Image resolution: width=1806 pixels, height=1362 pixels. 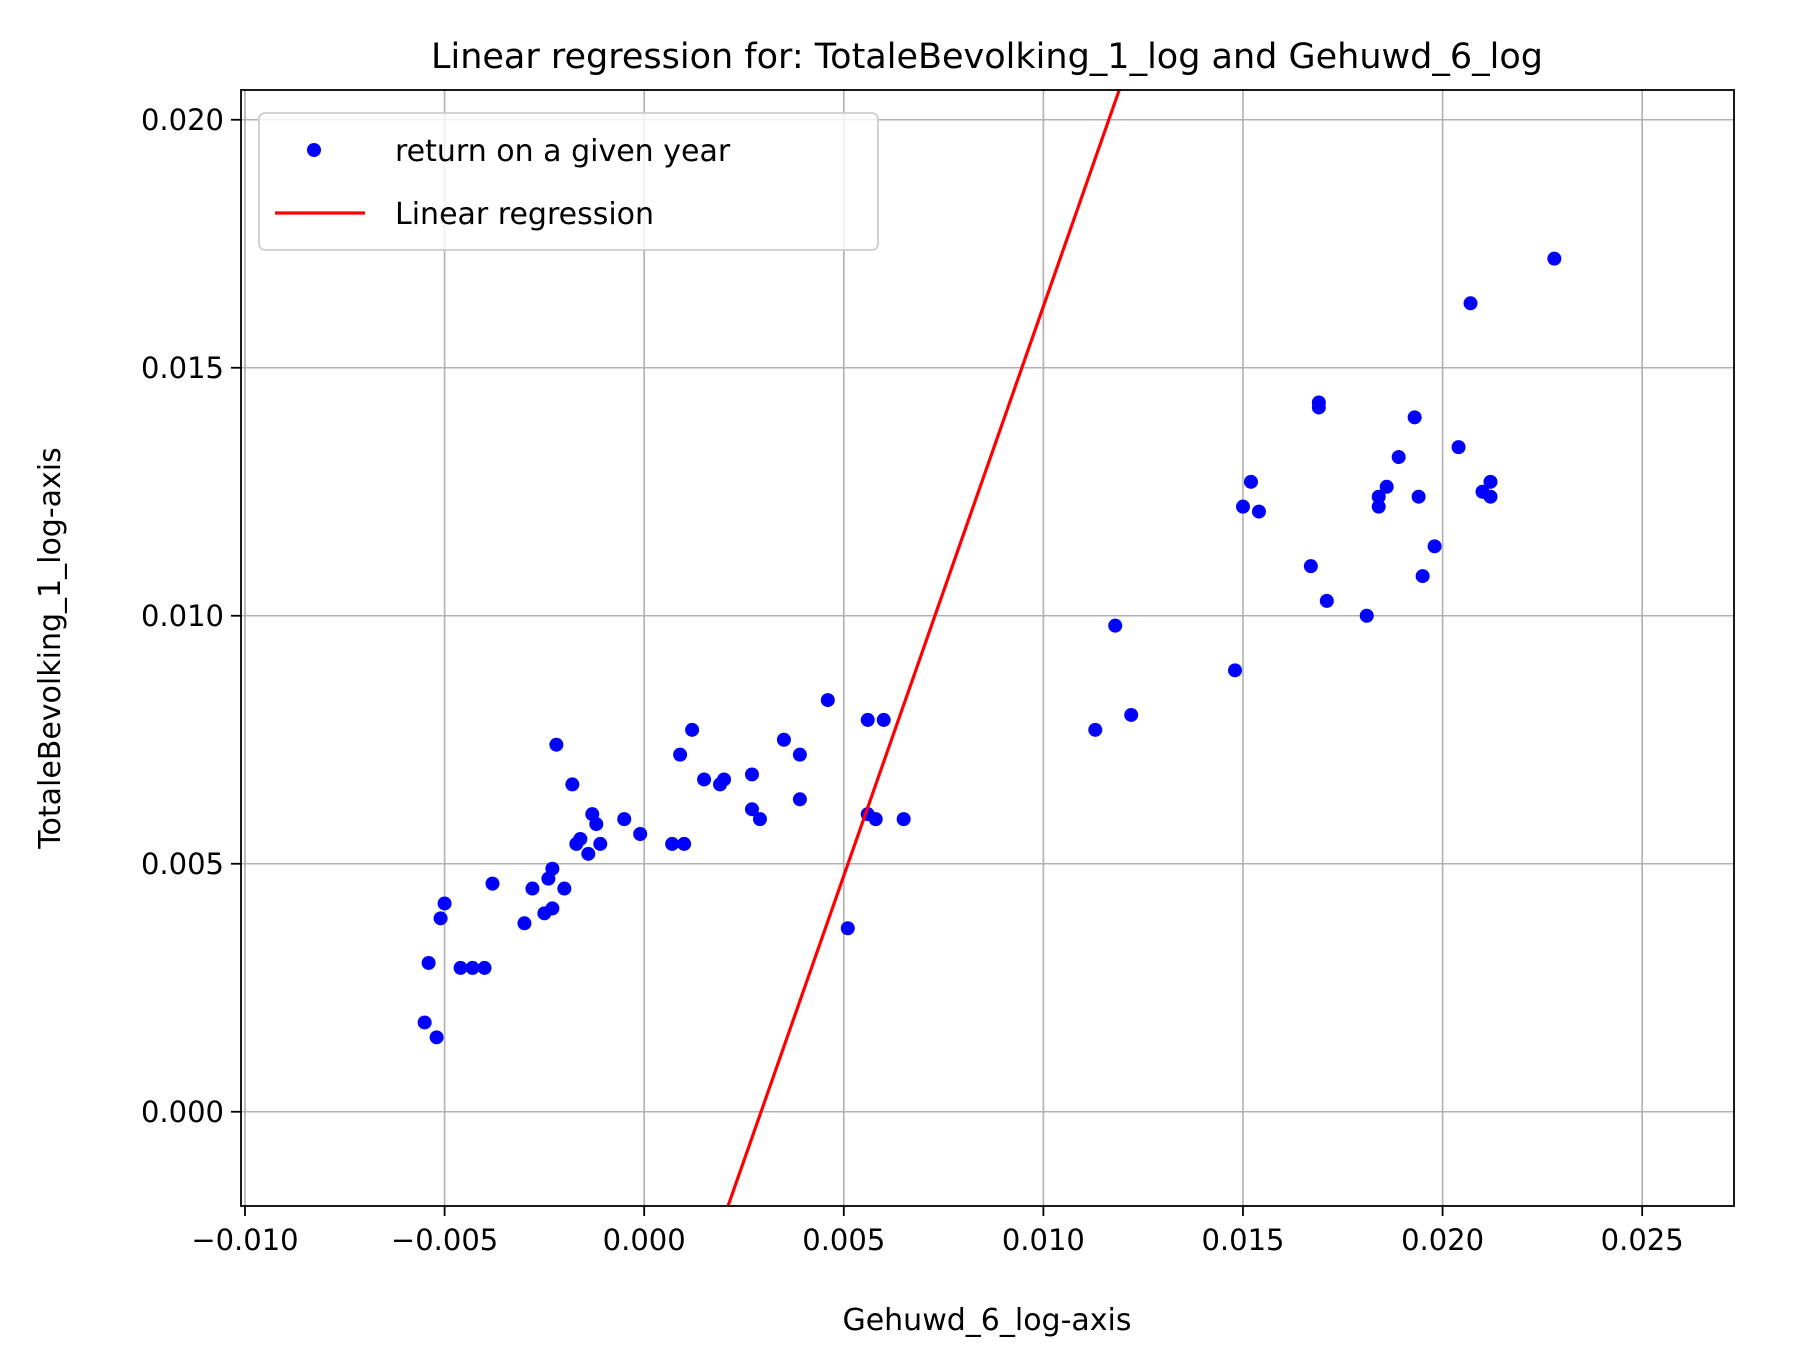 I want to click on legend-label-regression: Linear regression, so click(x=524, y=214).